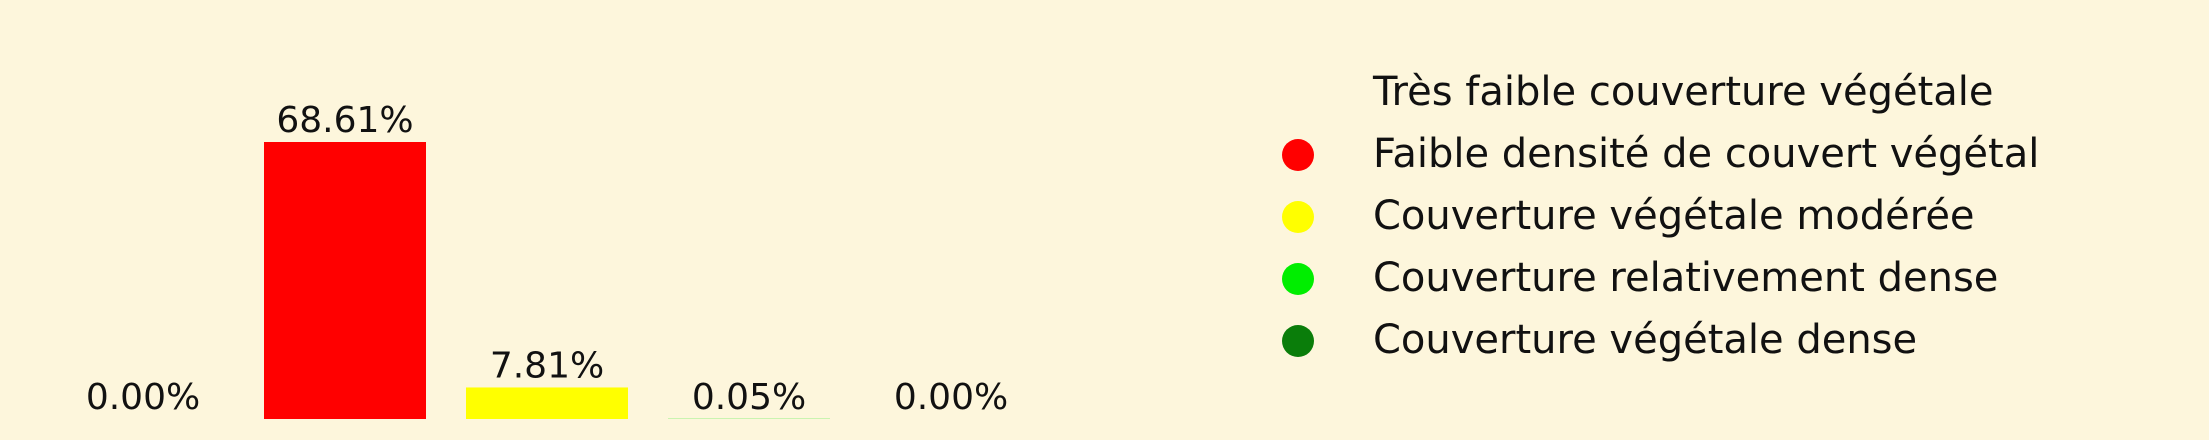 Image resolution: width=2209 pixels, height=440 pixels. I want to click on legend-entry-4: Couverture relativement dense, so click(1685, 278).